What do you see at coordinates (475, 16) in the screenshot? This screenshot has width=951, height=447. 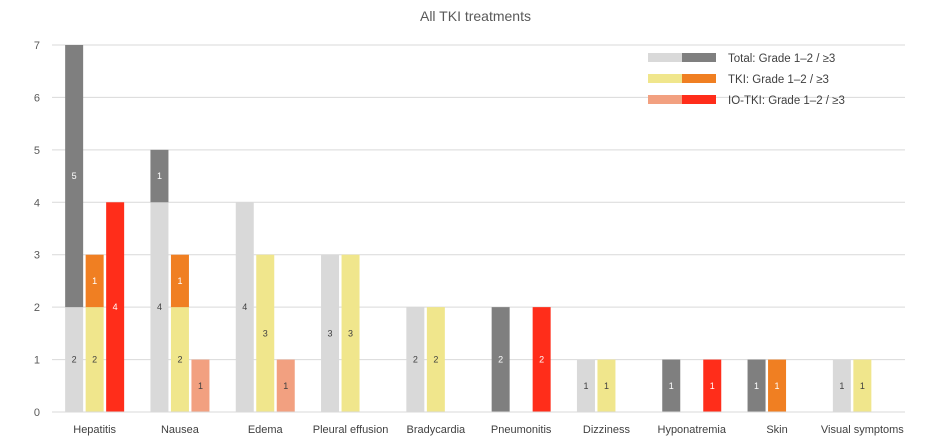 I see `chart-title: All TKI treatments` at bounding box center [475, 16].